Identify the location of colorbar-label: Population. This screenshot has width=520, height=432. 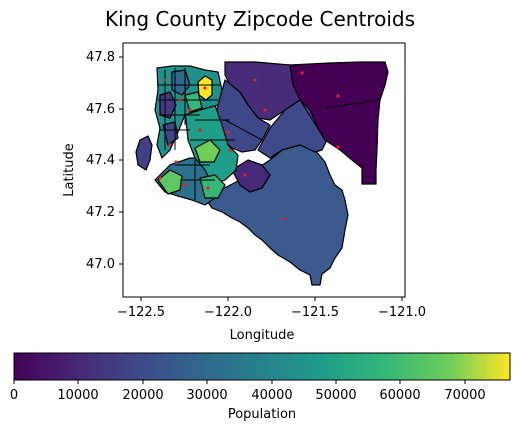
(262, 414).